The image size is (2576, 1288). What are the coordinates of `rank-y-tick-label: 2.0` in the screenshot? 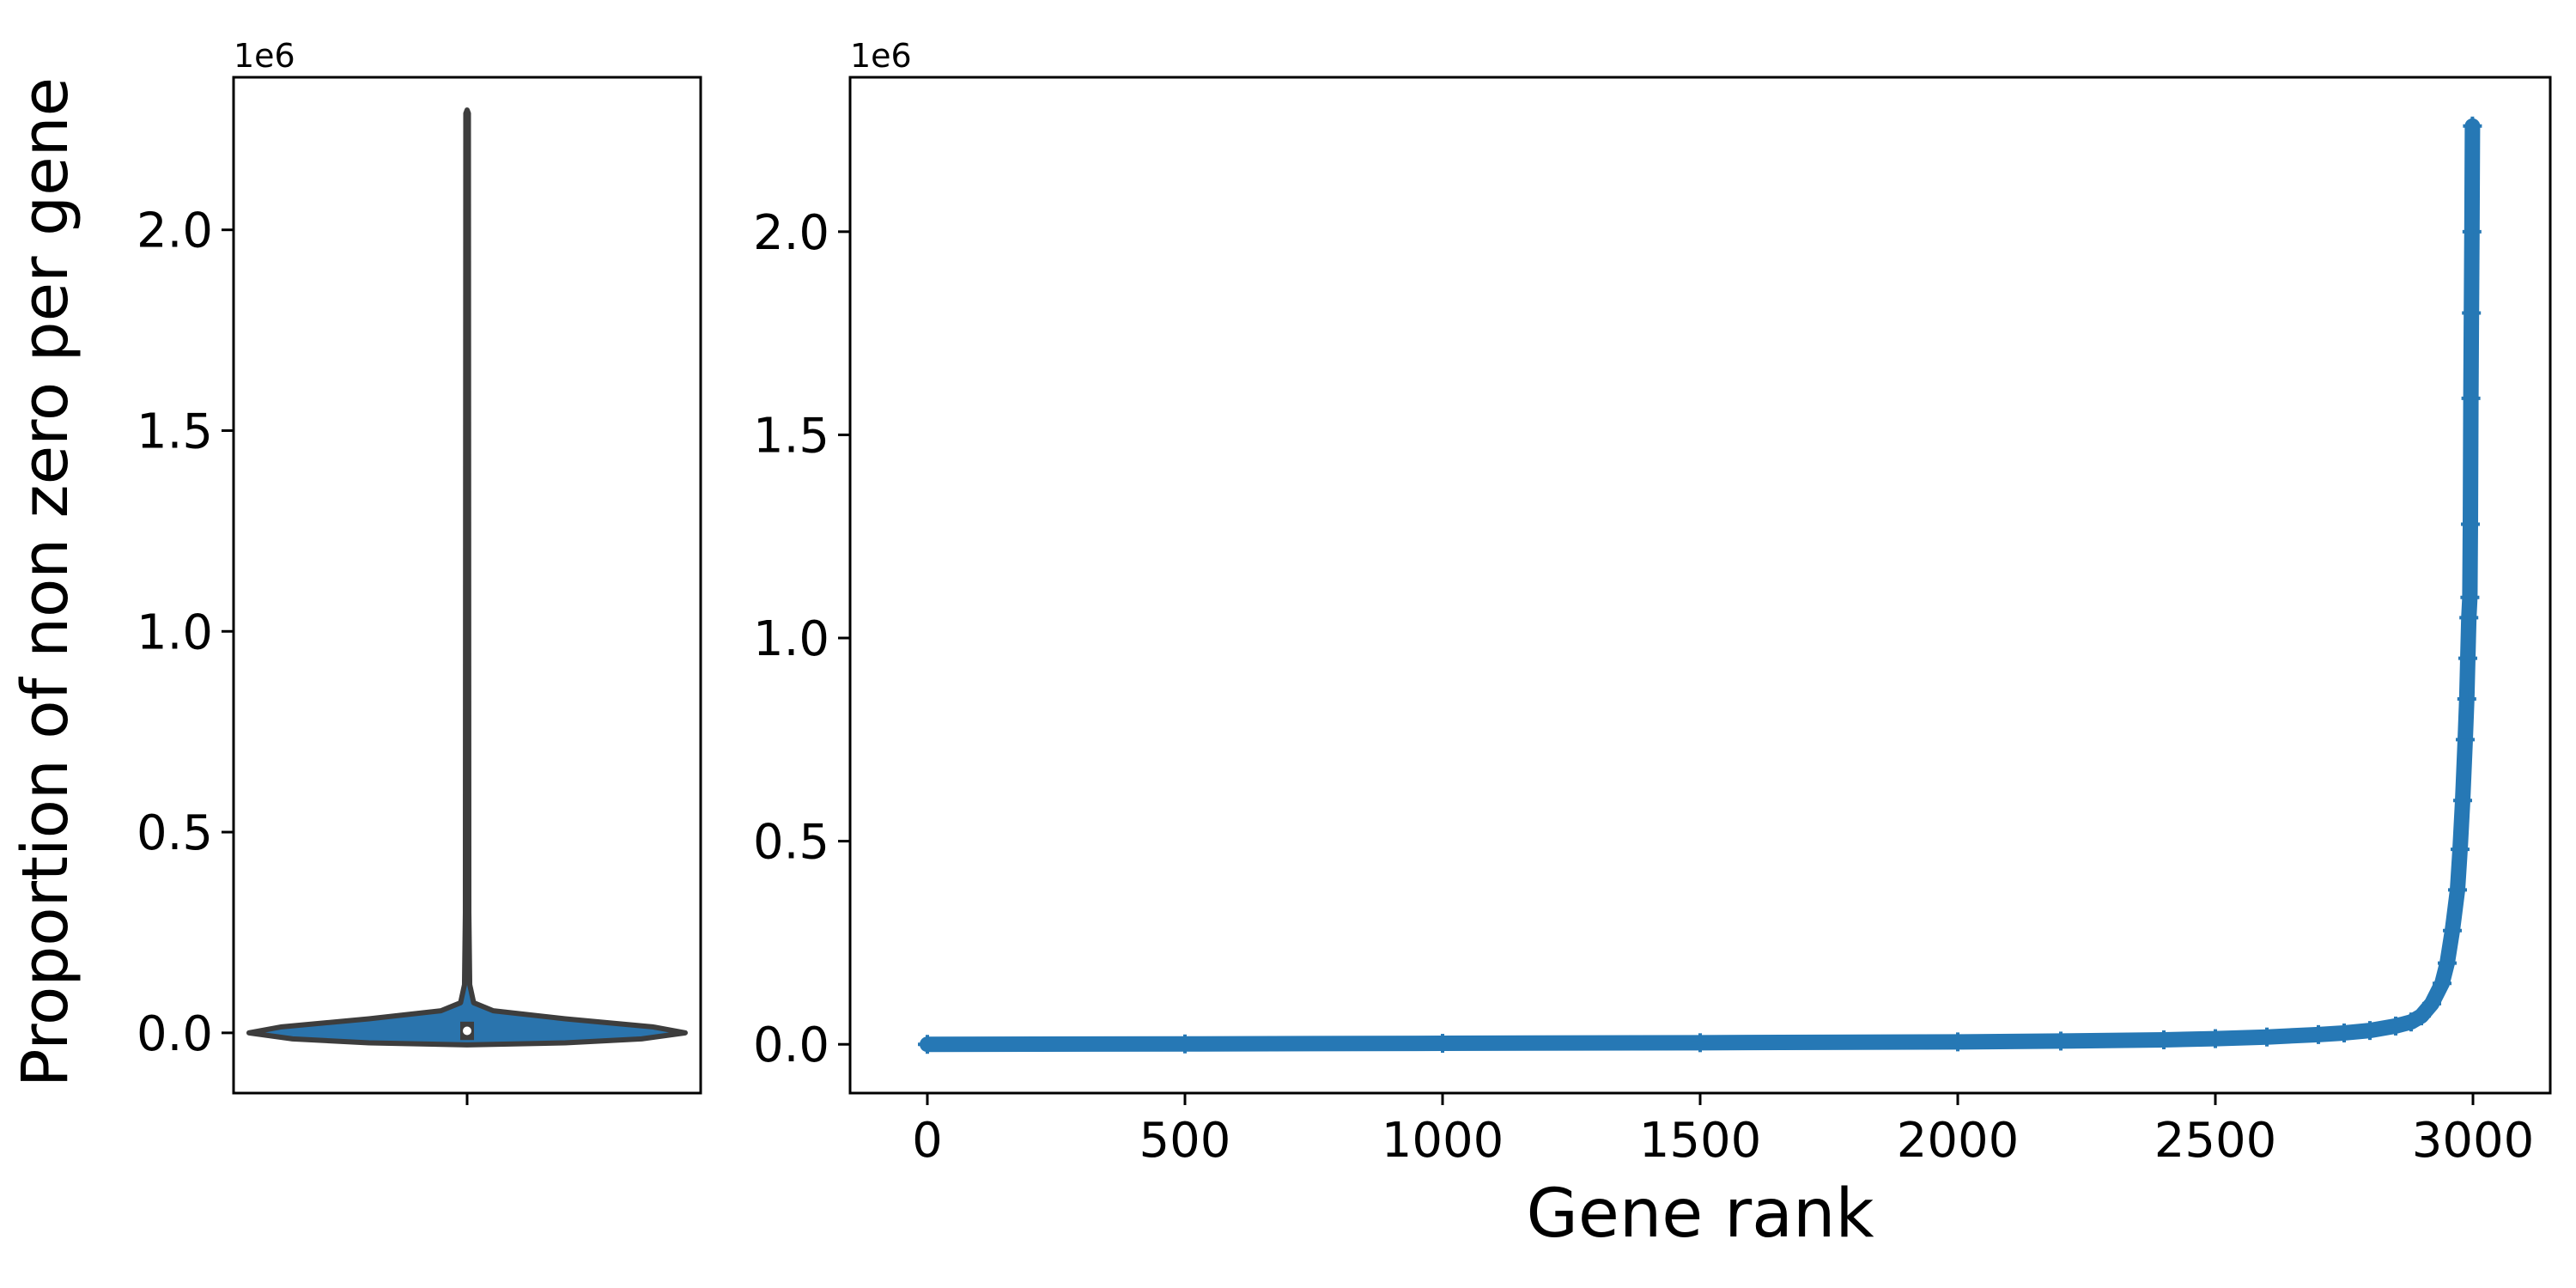 It's located at (791, 233).